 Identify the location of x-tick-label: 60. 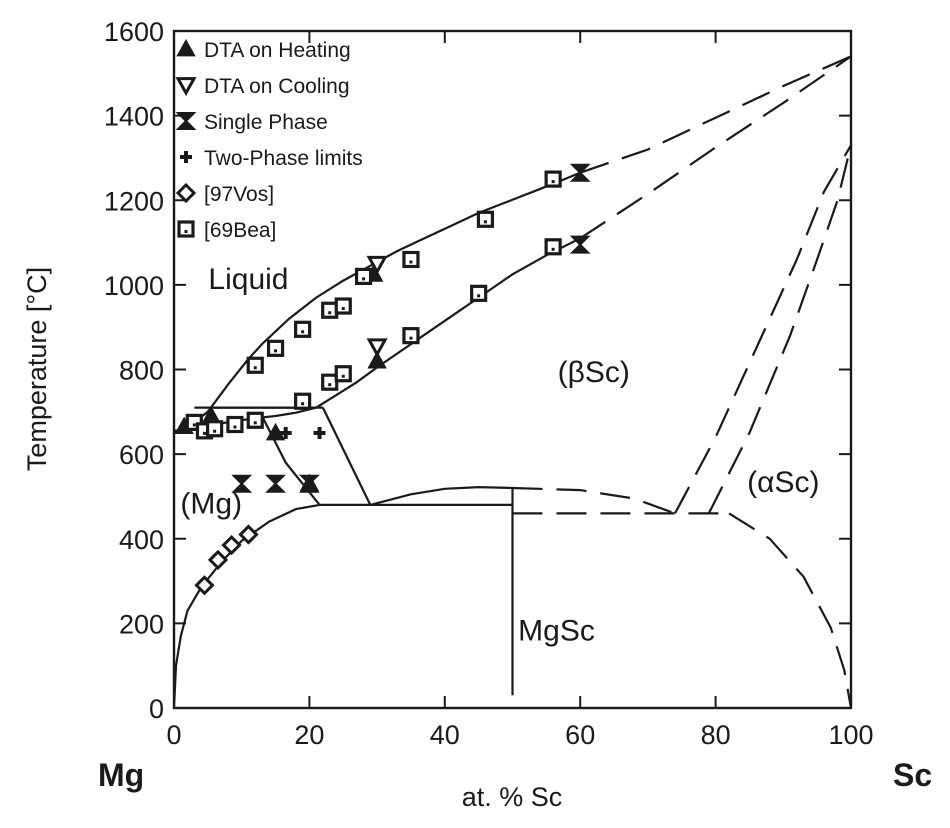
(580, 735).